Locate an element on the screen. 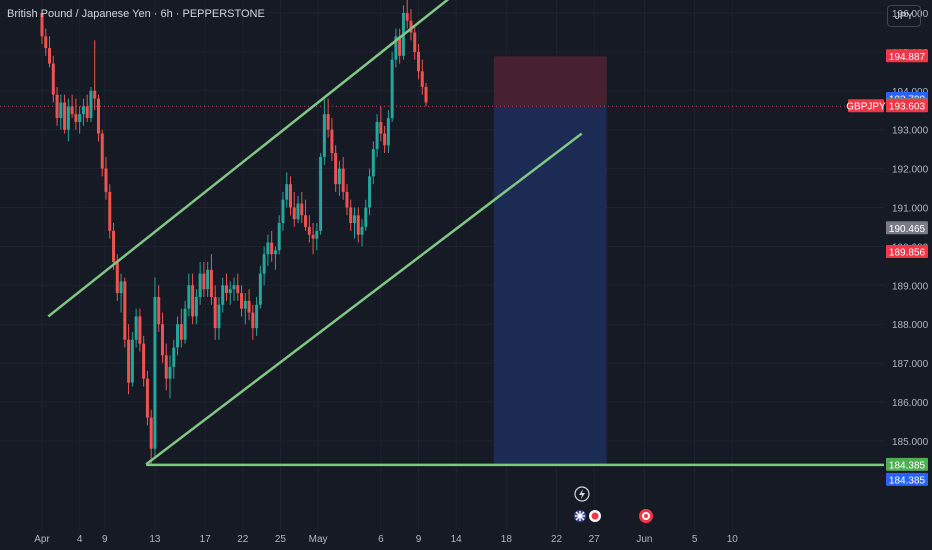  x-tick-label: 17 is located at coordinates (206, 539).